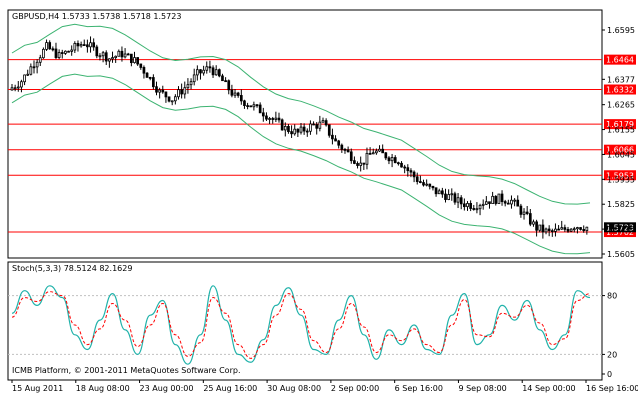 The image size is (638, 402). What do you see at coordinates (355, 388) in the screenshot?
I see `time-axis-label: 2 Sep 00:00` at bounding box center [355, 388].